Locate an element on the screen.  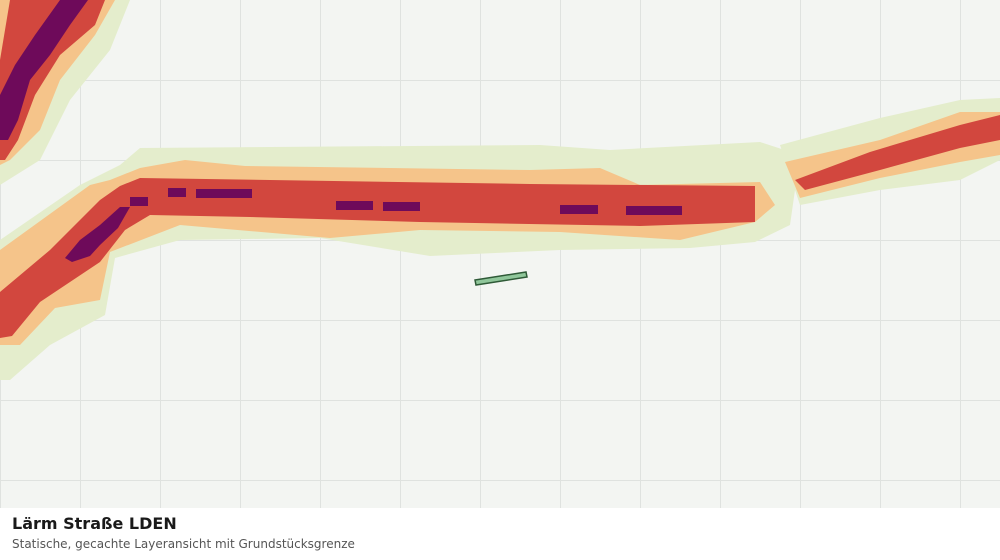
layer-title: Lärm Straße LDEN is located at coordinates (94, 523).